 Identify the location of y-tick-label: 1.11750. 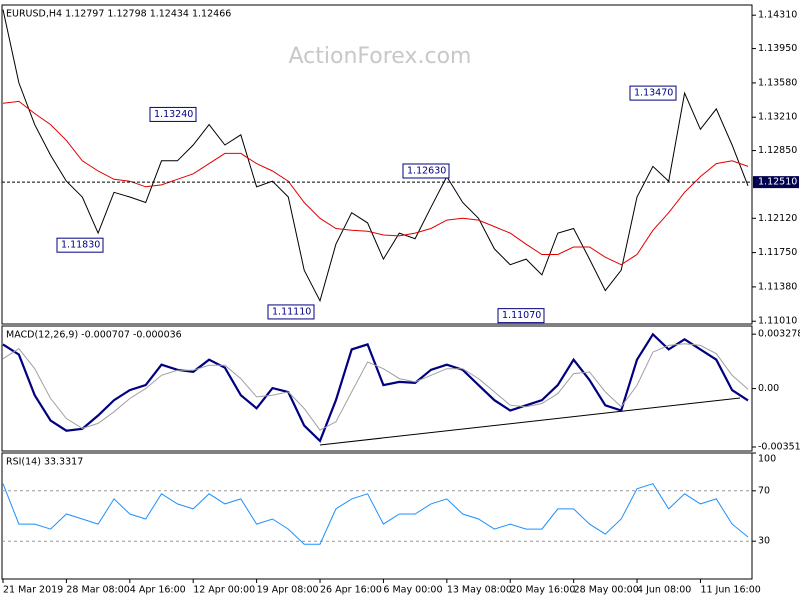
(777, 252).